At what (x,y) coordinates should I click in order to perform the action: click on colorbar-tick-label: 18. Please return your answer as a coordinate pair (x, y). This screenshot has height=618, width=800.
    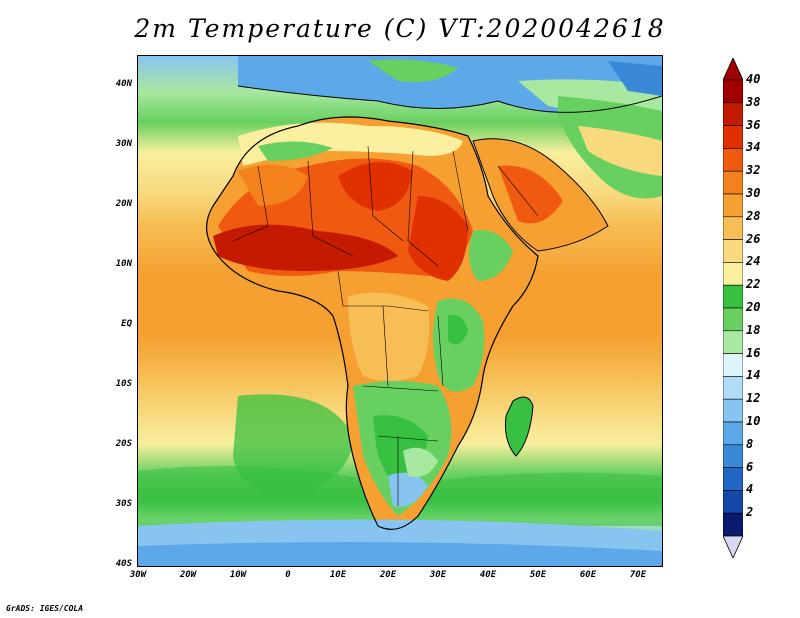
    Looking at the image, I should click on (753, 329).